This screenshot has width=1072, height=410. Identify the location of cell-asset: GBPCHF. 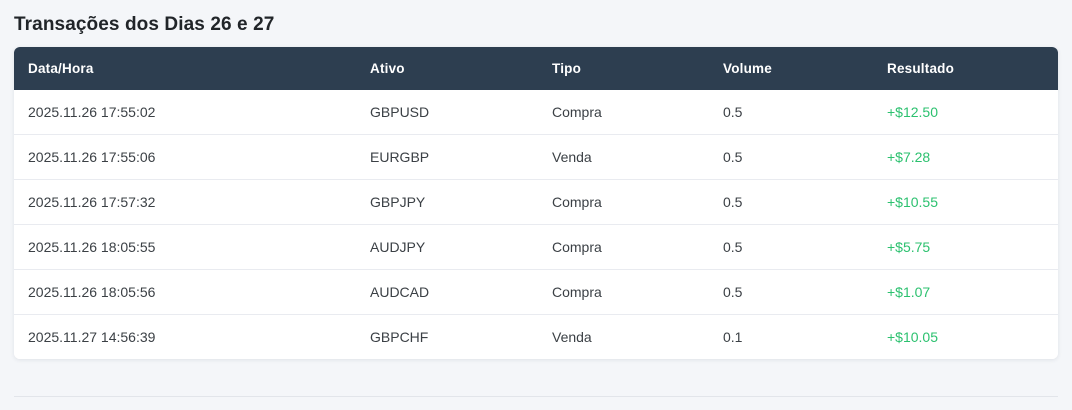
(447, 336).